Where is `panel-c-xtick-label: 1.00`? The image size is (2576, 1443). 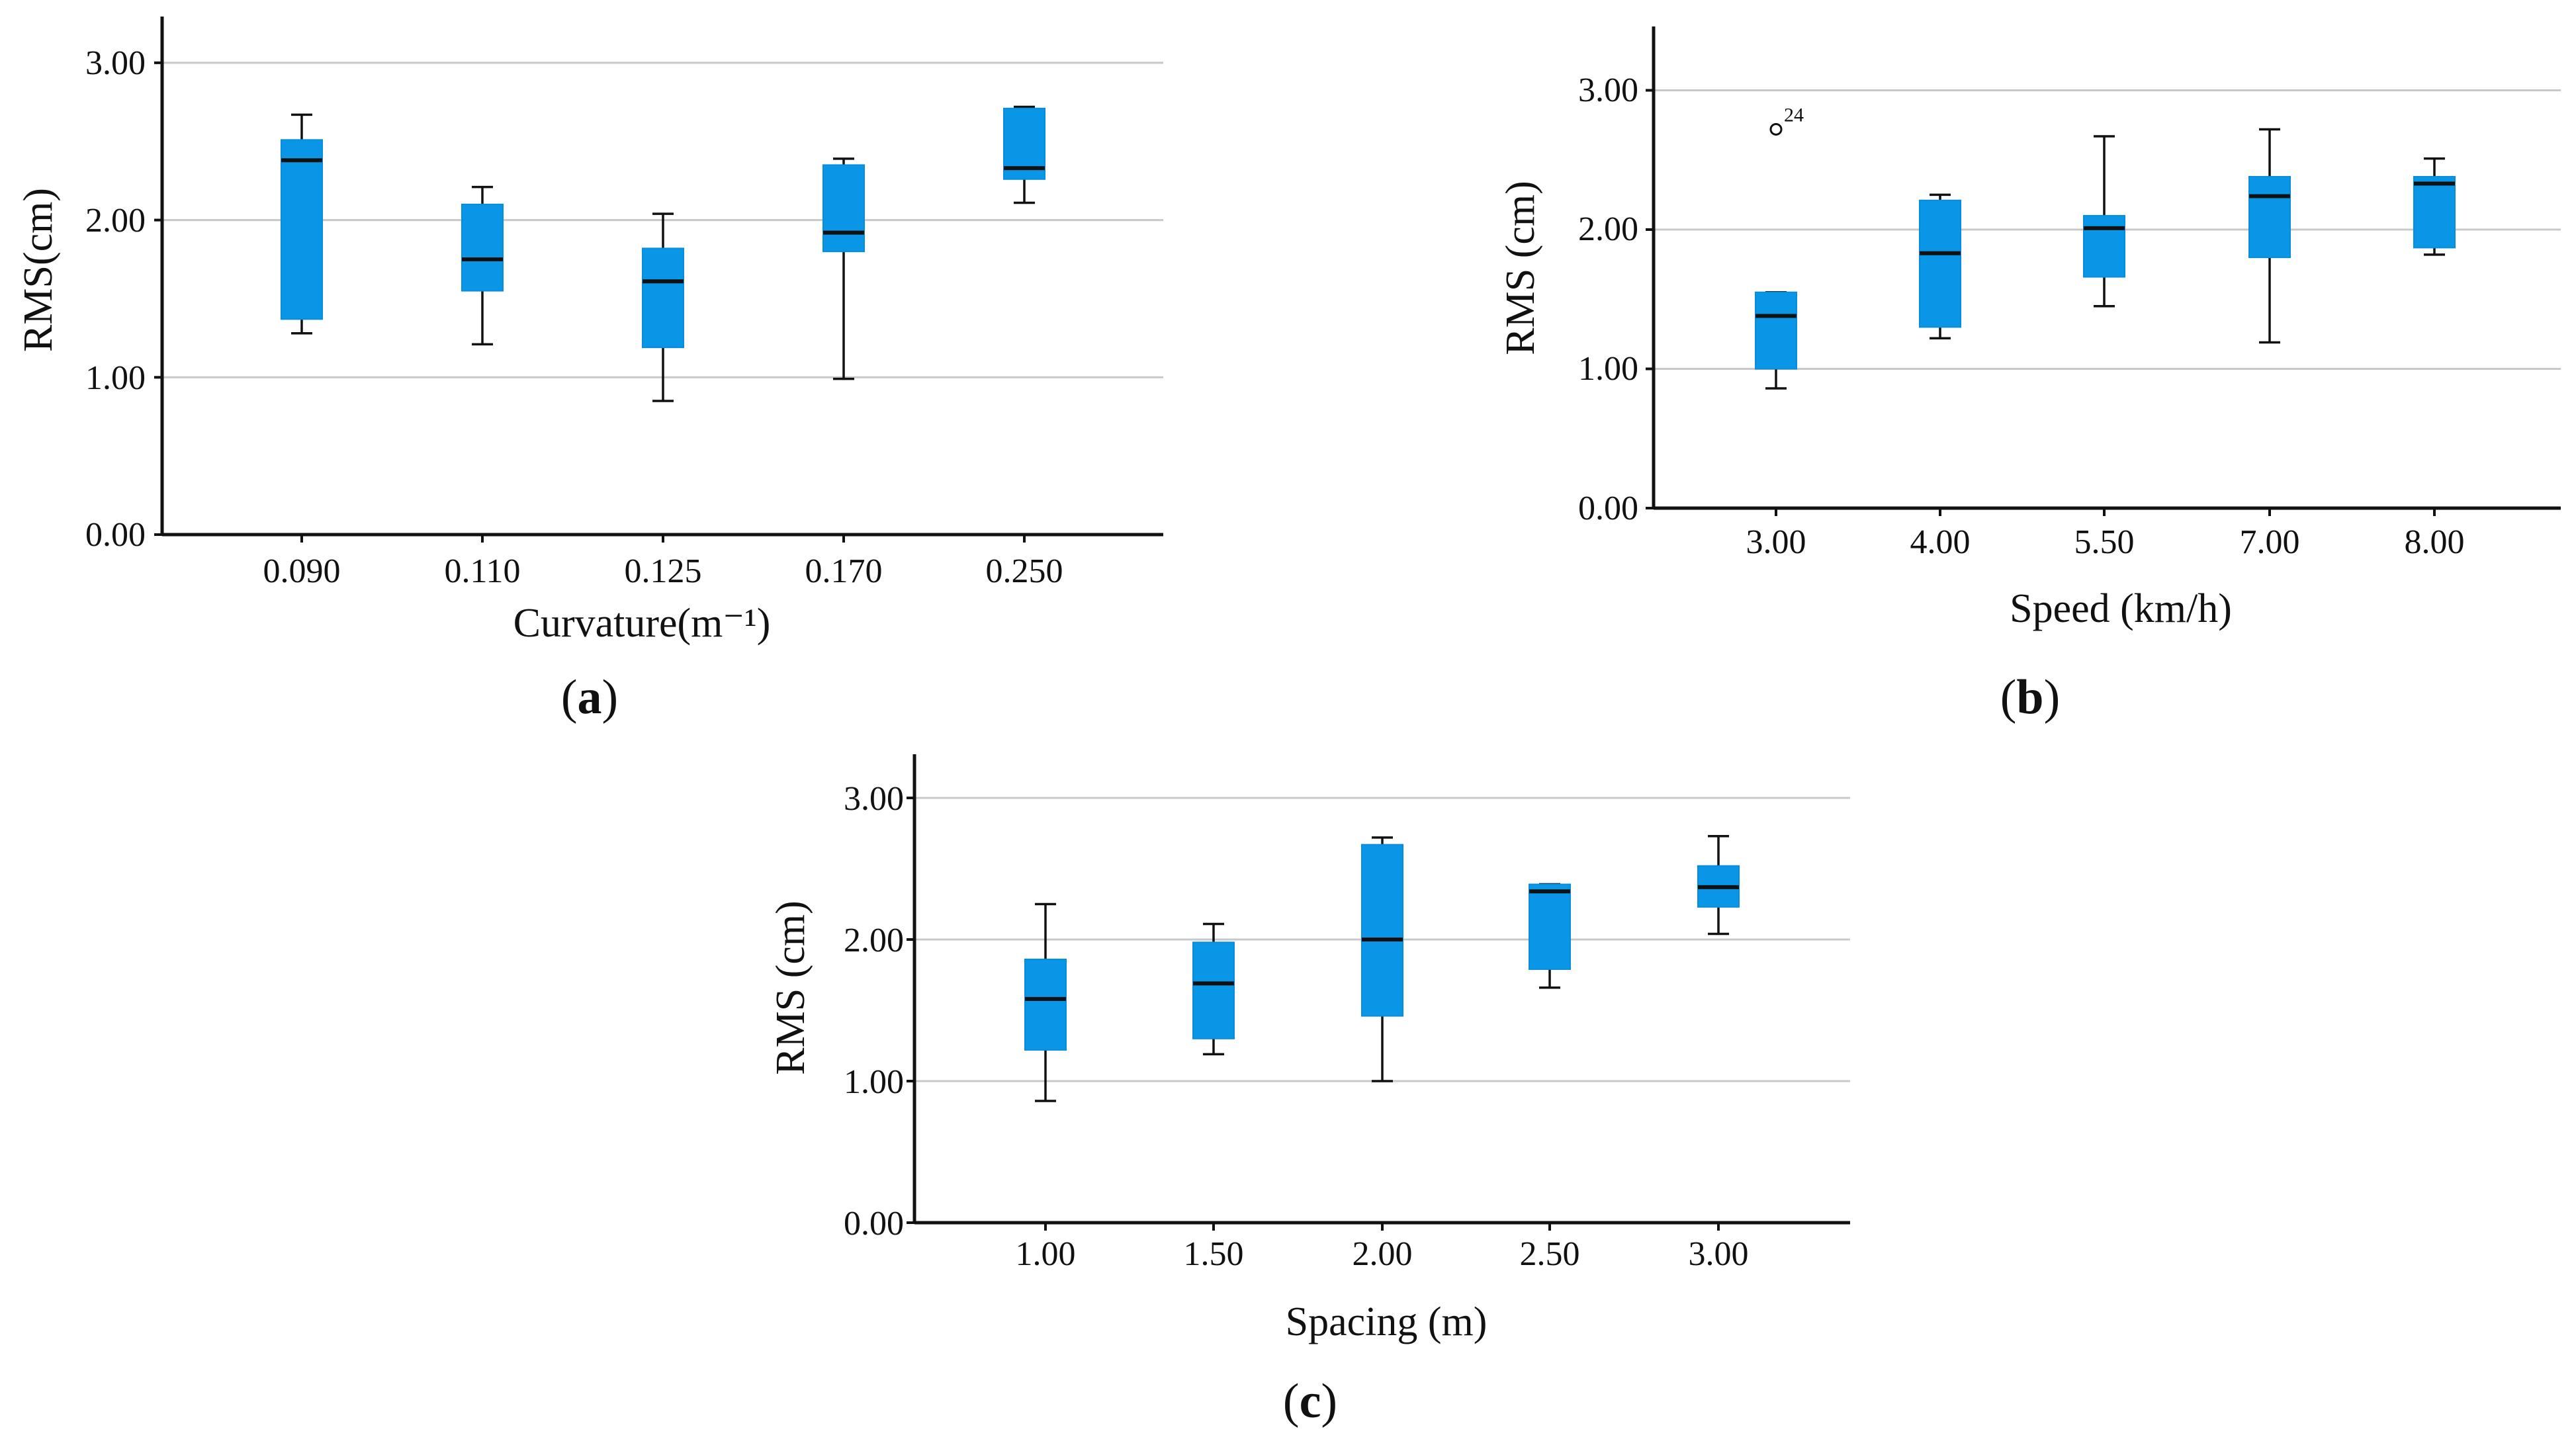
panel-c-xtick-label: 1.00 is located at coordinates (1046, 1254).